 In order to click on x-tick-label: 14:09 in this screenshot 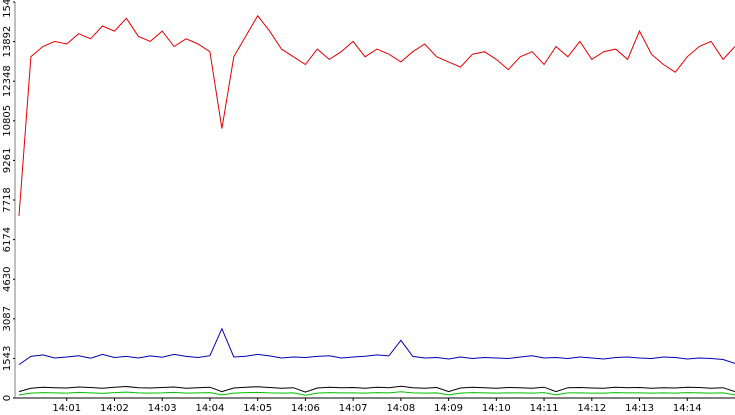, I will do `click(448, 408)`.